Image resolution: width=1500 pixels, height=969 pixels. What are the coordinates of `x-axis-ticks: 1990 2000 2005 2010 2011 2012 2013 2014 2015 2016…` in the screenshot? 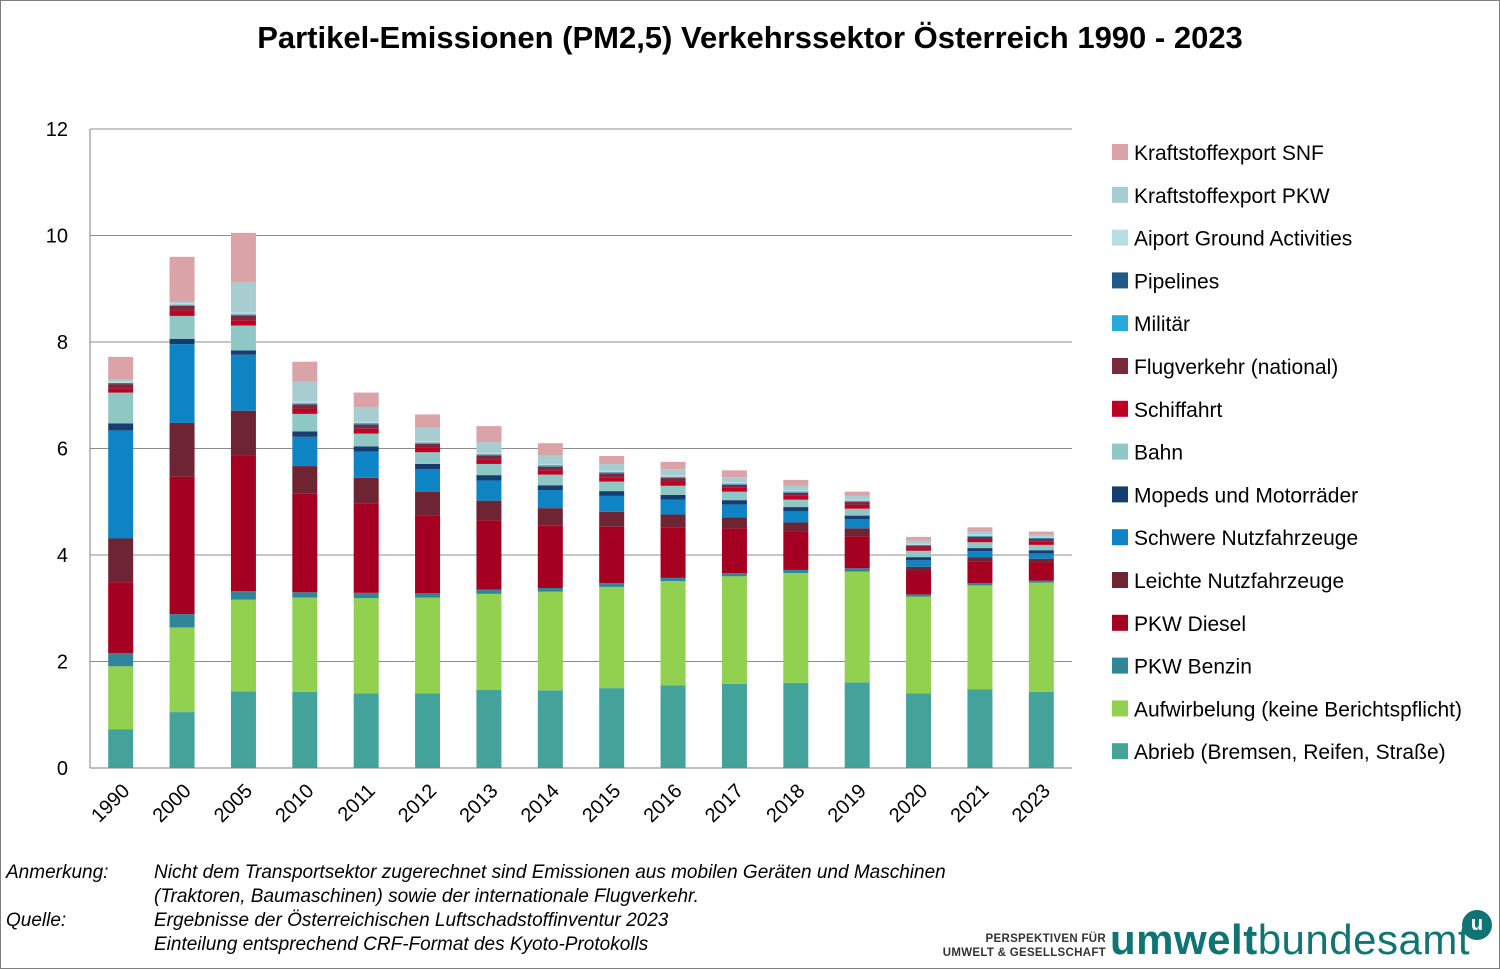 It's located at (571, 803).